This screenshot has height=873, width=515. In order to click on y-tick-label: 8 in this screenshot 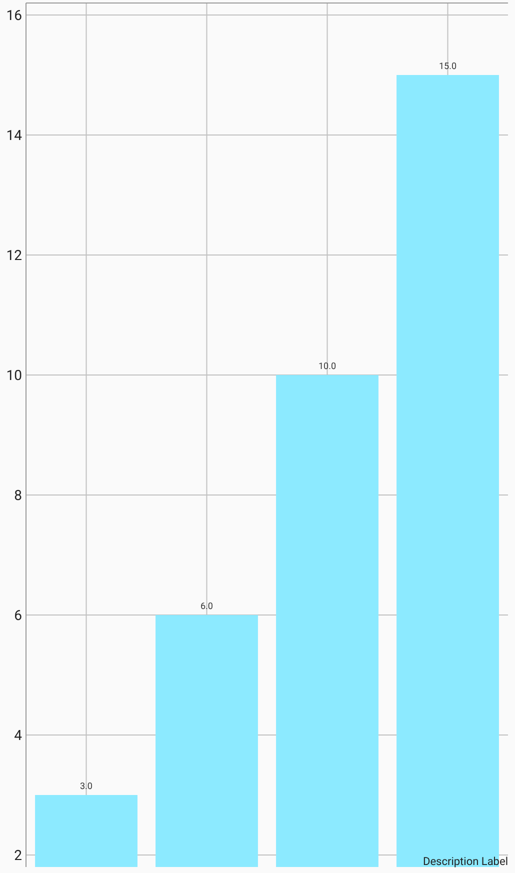, I will do `click(18, 496)`.